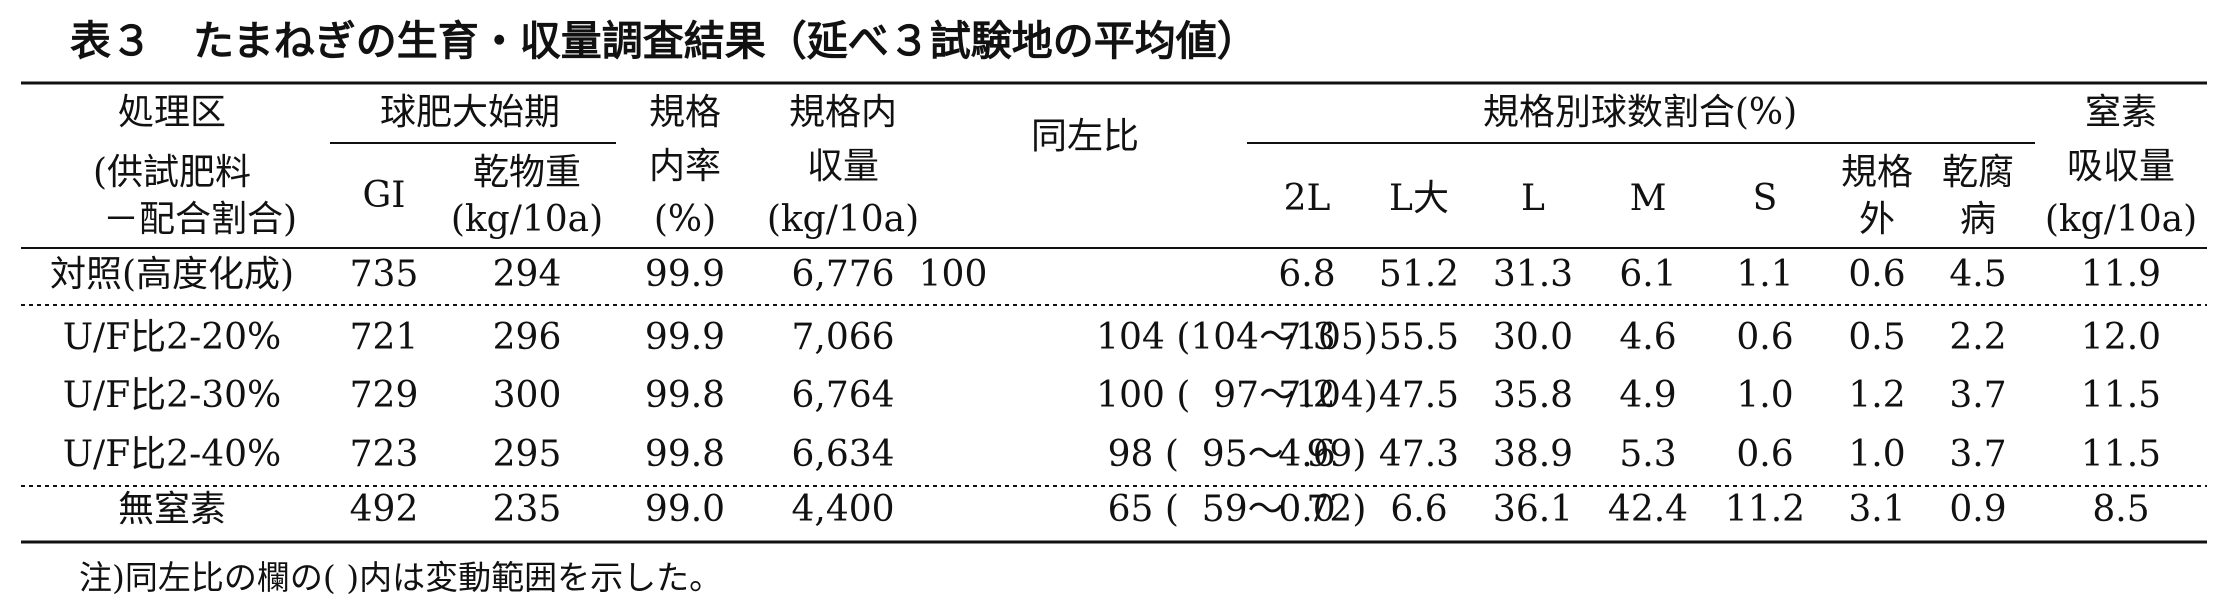 The width and height of the screenshot is (2235, 613). I want to click on table-cell: 7.2, so click(1306, 395).